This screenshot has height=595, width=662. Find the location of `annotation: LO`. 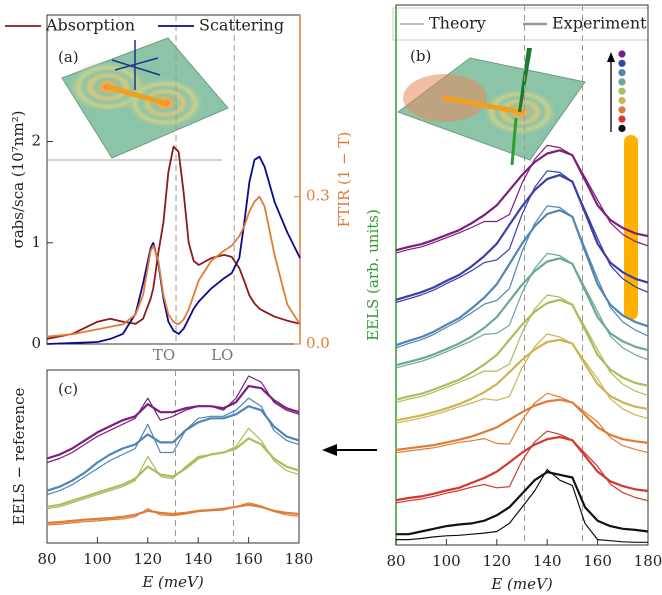

annotation: LO is located at coordinates (222, 355).